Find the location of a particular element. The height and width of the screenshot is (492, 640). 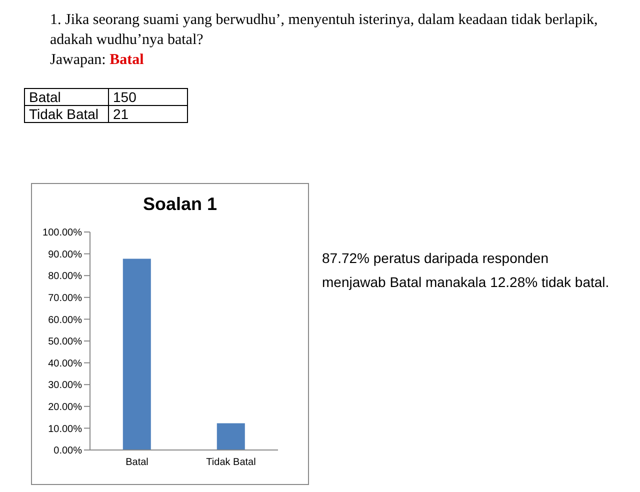

y-tick-label: 100.00% is located at coordinates (62, 233).